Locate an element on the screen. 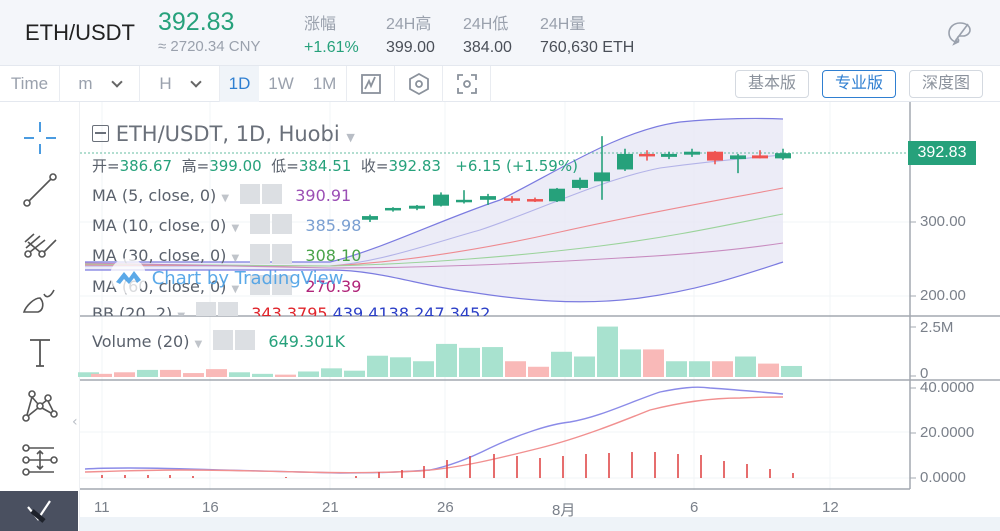 The height and width of the screenshot is (531, 1000). interval-hours-dropdown: H is located at coordinates (180, 84).